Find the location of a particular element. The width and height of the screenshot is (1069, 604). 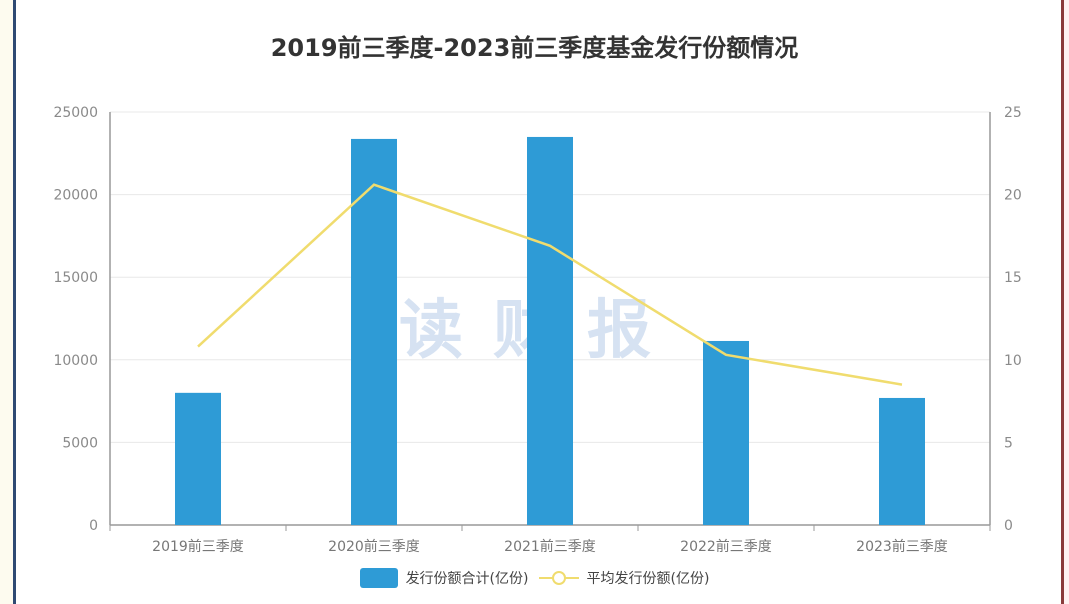

right-axis-tick: 5 is located at coordinates (1008, 443).